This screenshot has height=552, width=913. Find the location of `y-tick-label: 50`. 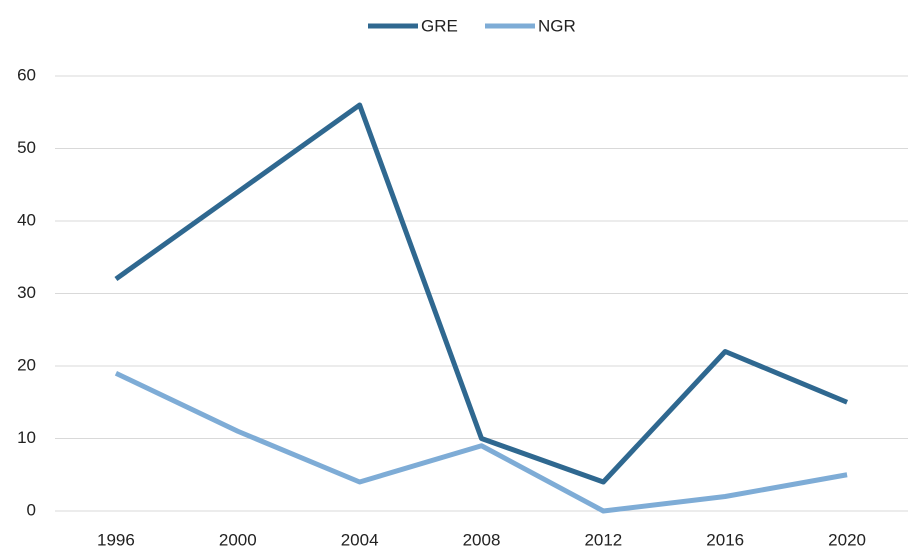

y-tick-label: 50 is located at coordinates (26, 147).